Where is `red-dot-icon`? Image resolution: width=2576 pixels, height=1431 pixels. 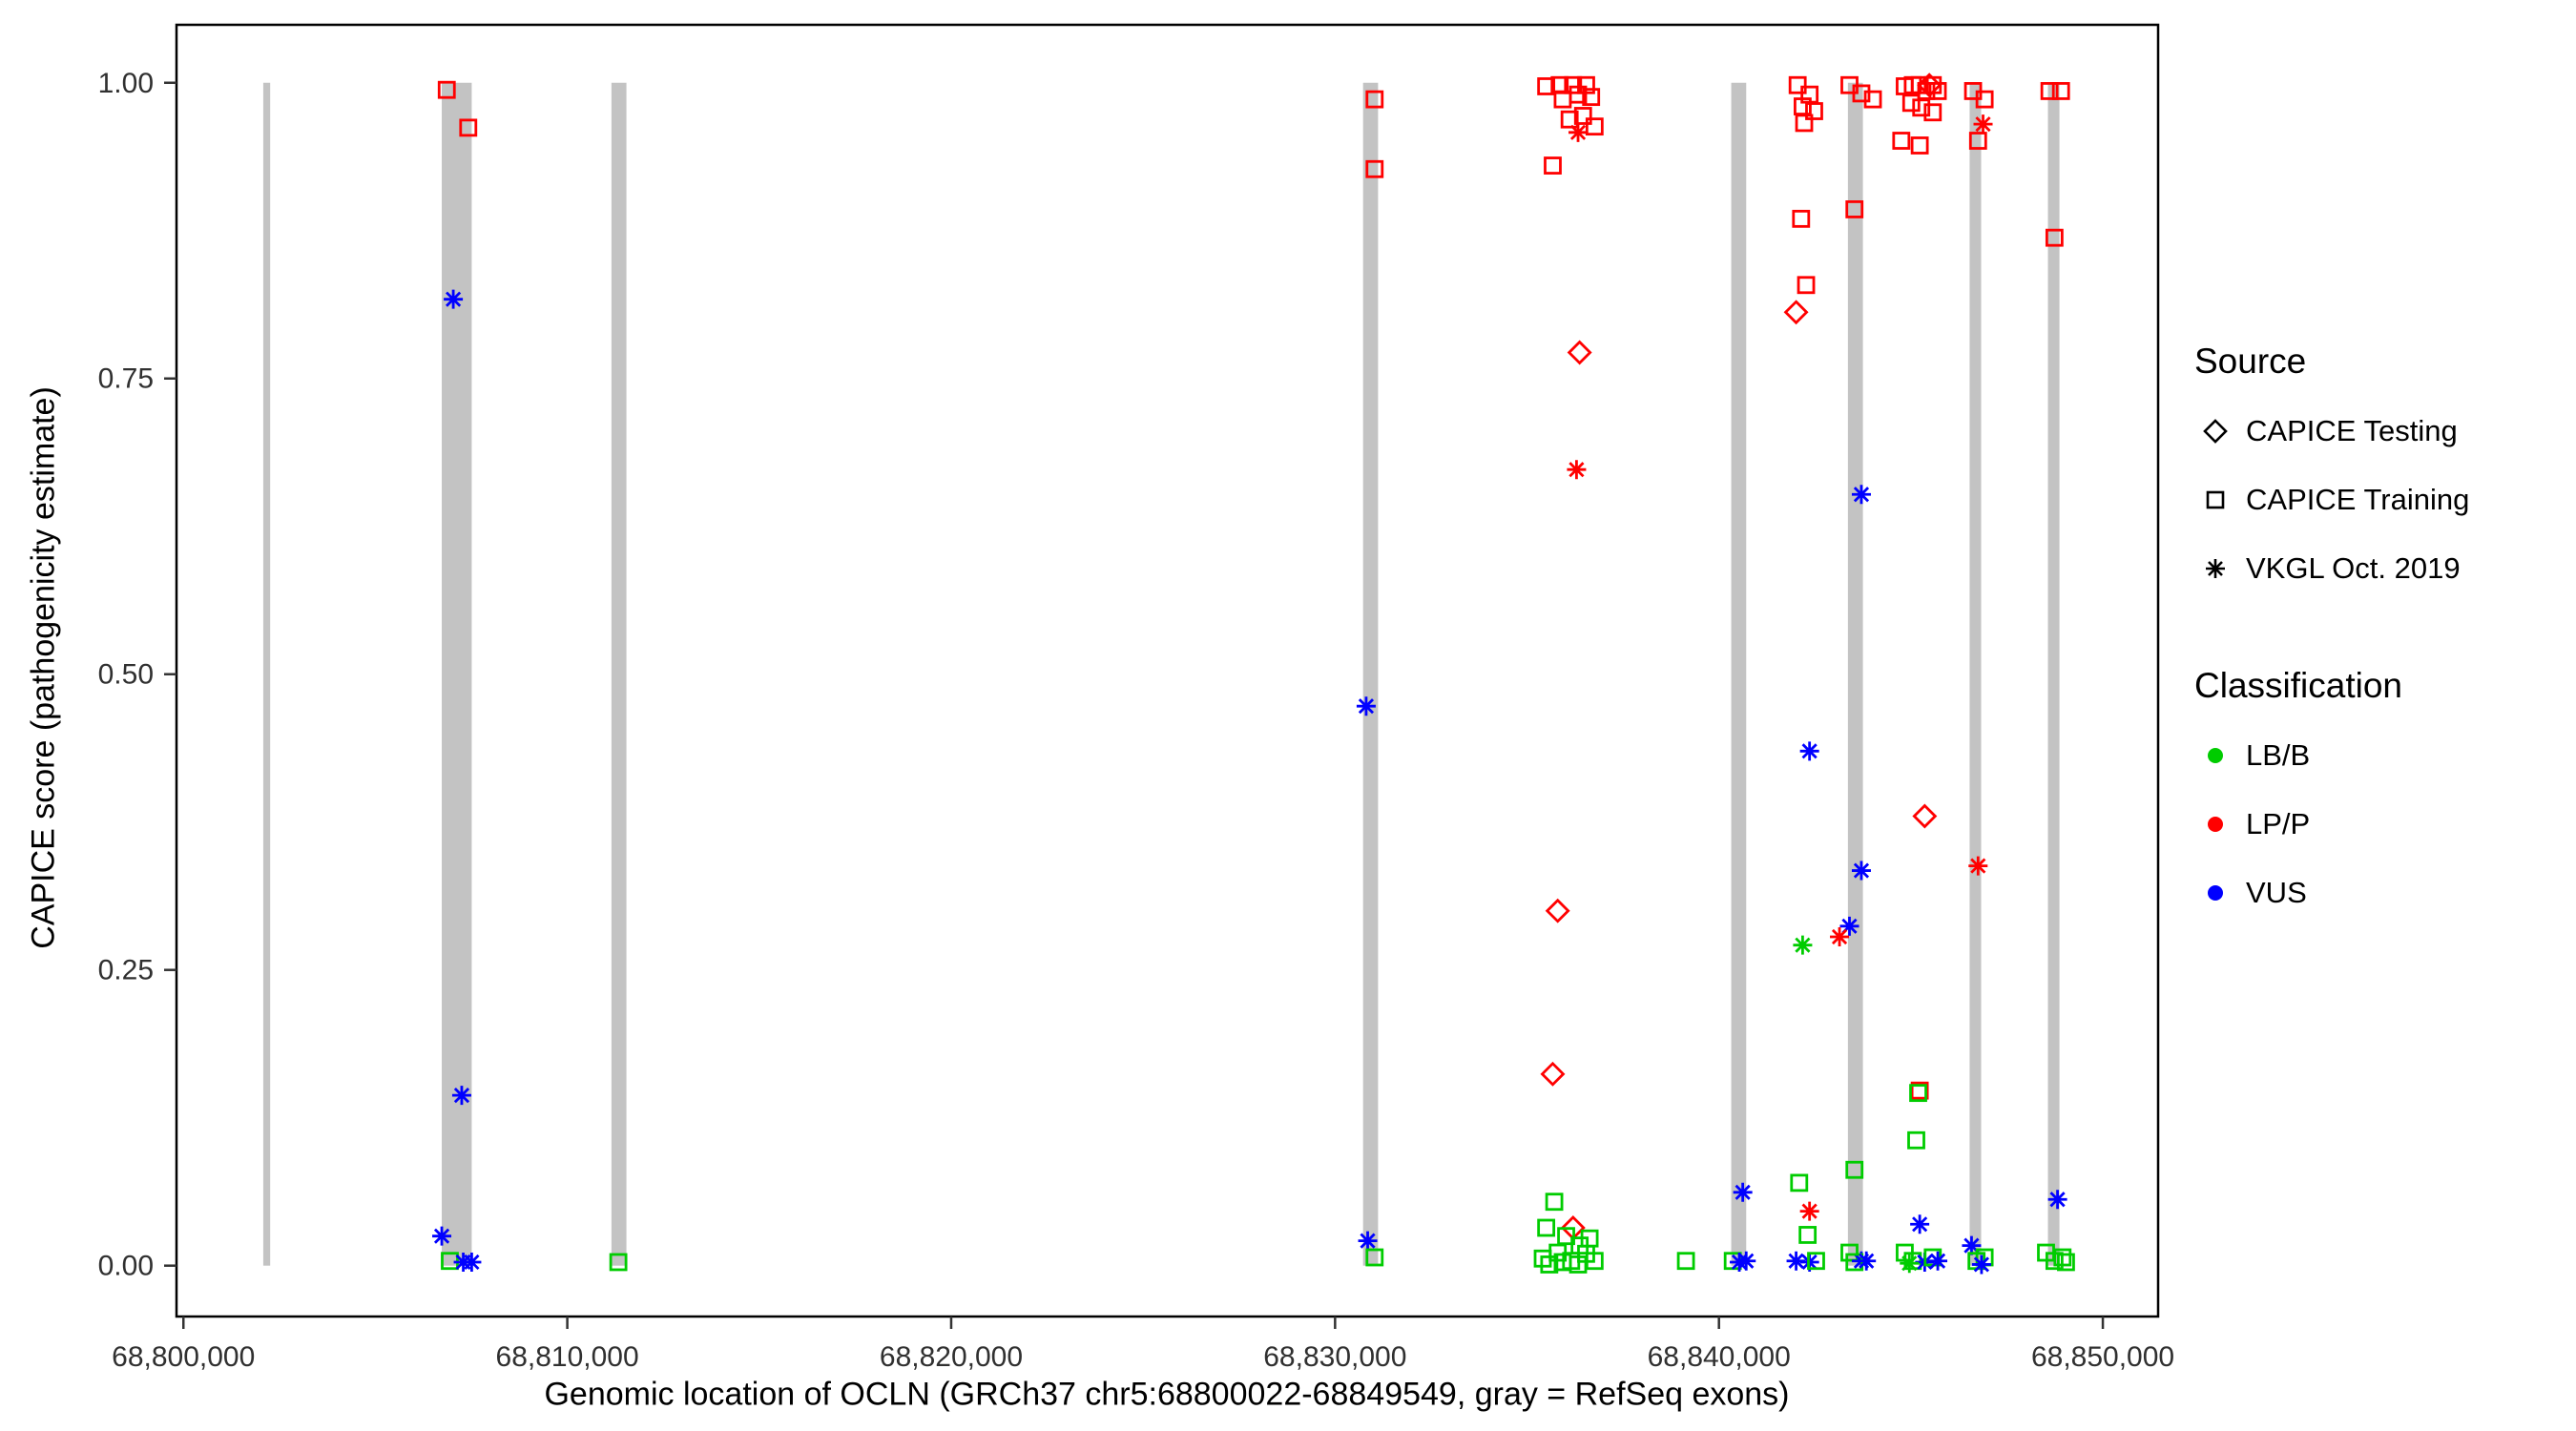 red-dot-icon is located at coordinates (2215, 824).